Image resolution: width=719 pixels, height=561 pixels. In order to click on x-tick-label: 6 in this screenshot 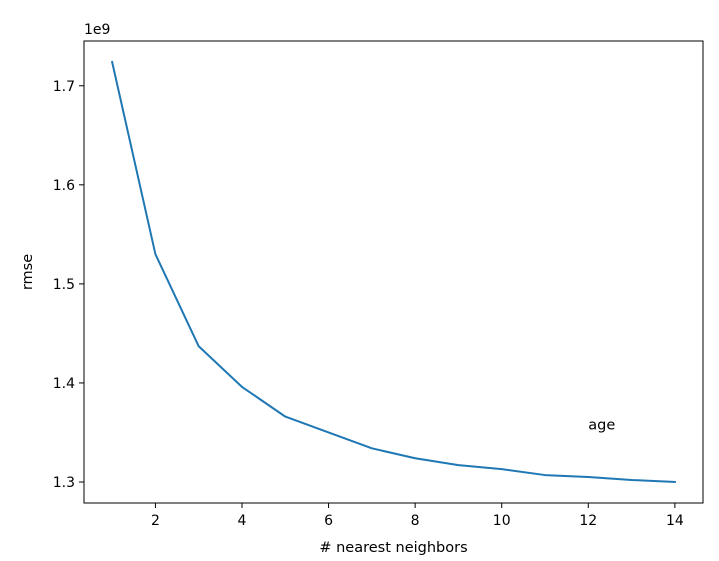, I will do `click(328, 521)`.